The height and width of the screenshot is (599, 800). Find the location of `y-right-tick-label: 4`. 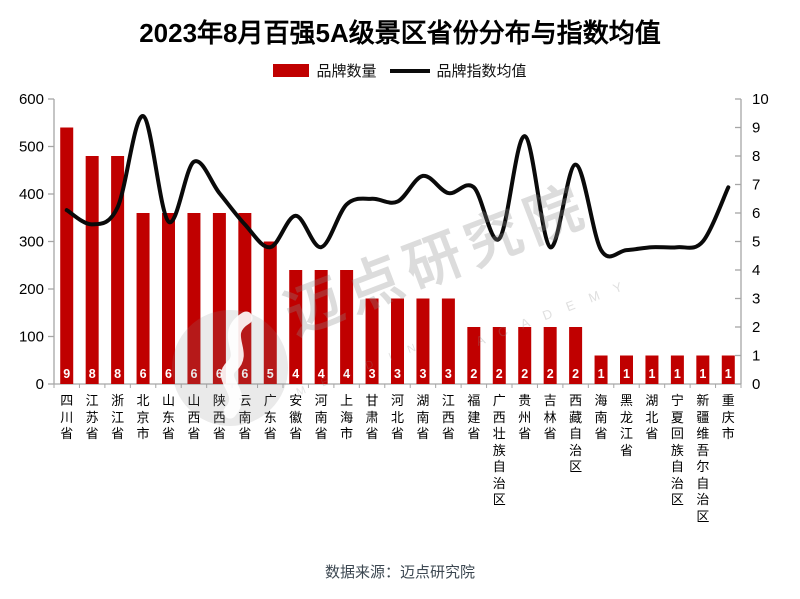

y-right-tick-label: 4 is located at coordinates (756, 270).